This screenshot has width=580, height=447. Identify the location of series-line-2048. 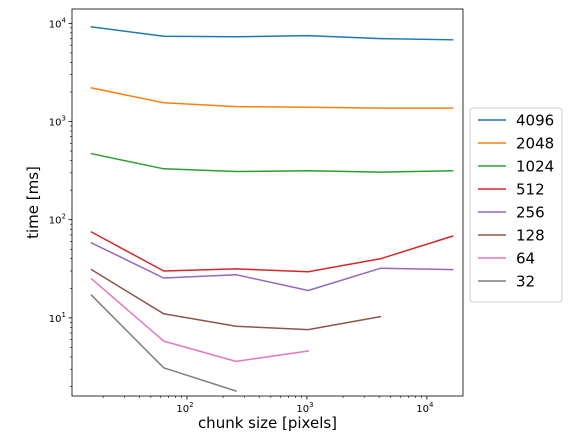
(272, 98).